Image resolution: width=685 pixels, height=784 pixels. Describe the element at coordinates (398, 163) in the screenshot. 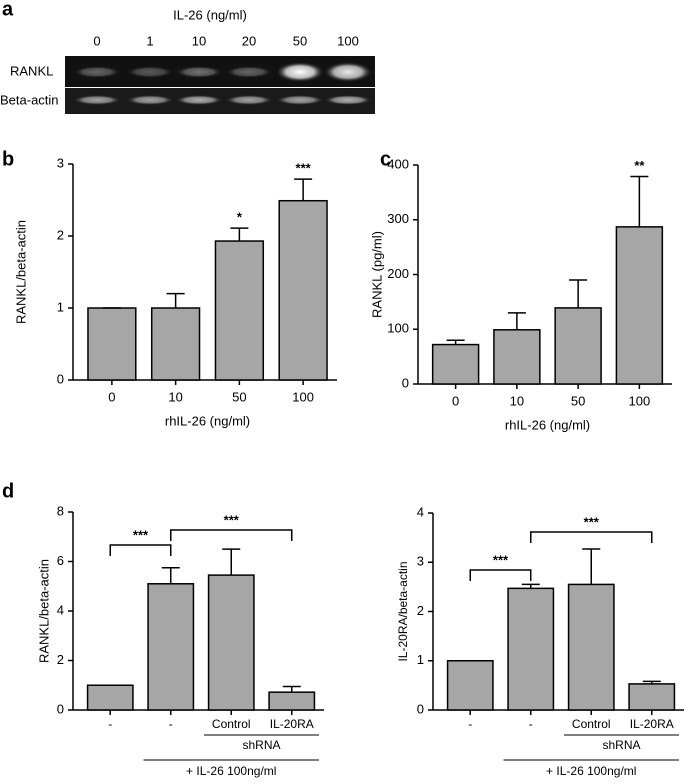

I see `y-tick-label: 400` at that location.